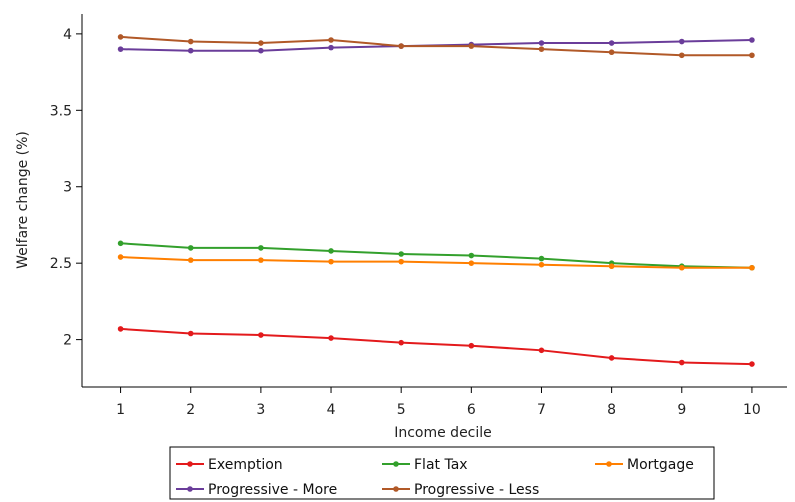  Describe the element at coordinates (190, 410) in the screenshot. I see `x-tick-label: 2` at that location.